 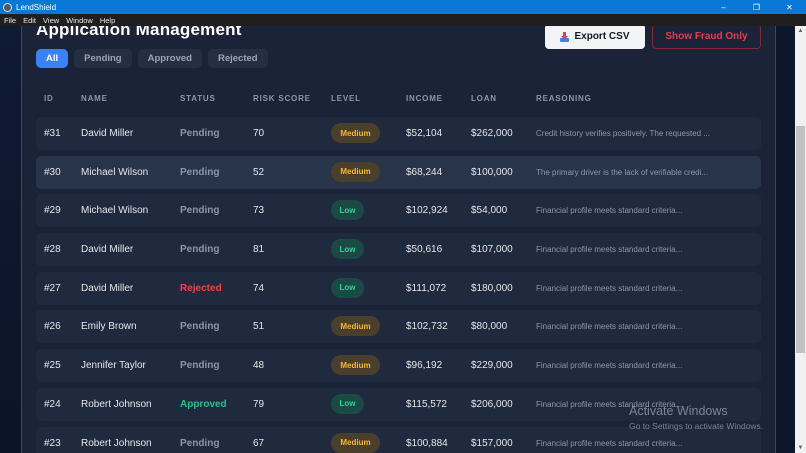 I want to click on row-risk-score: 81, so click(x=259, y=250).